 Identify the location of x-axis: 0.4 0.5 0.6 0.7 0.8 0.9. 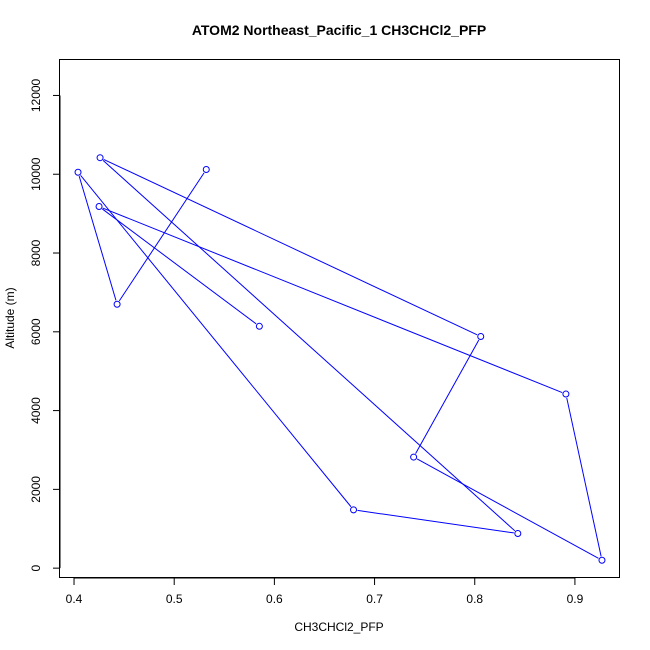
(325, 591).